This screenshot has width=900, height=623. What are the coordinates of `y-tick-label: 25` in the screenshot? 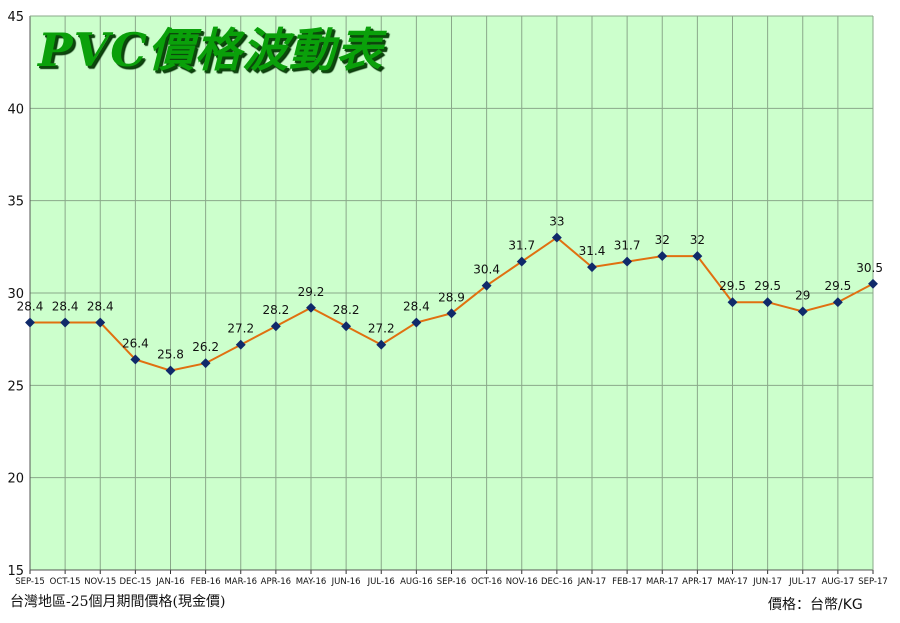 It's located at (15, 386).